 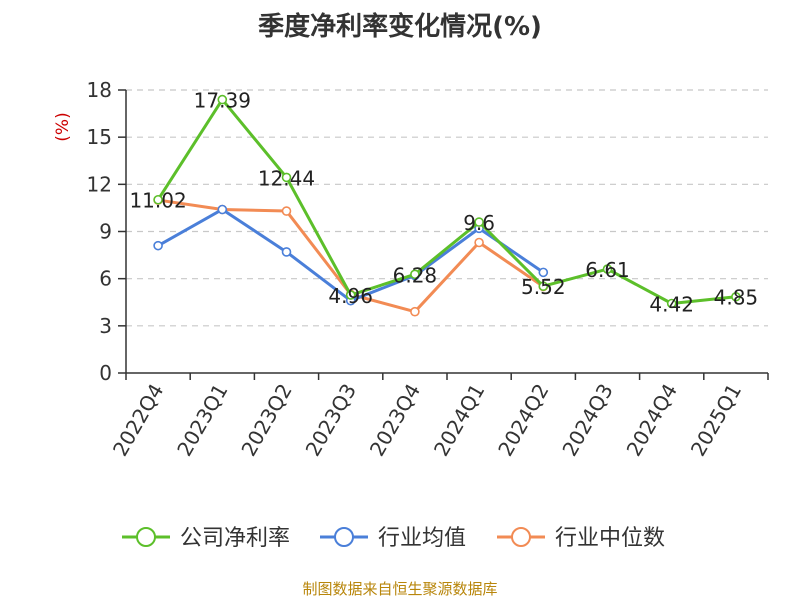 I want to click on legend-item: 公司净利率, so click(x=206, y=538).